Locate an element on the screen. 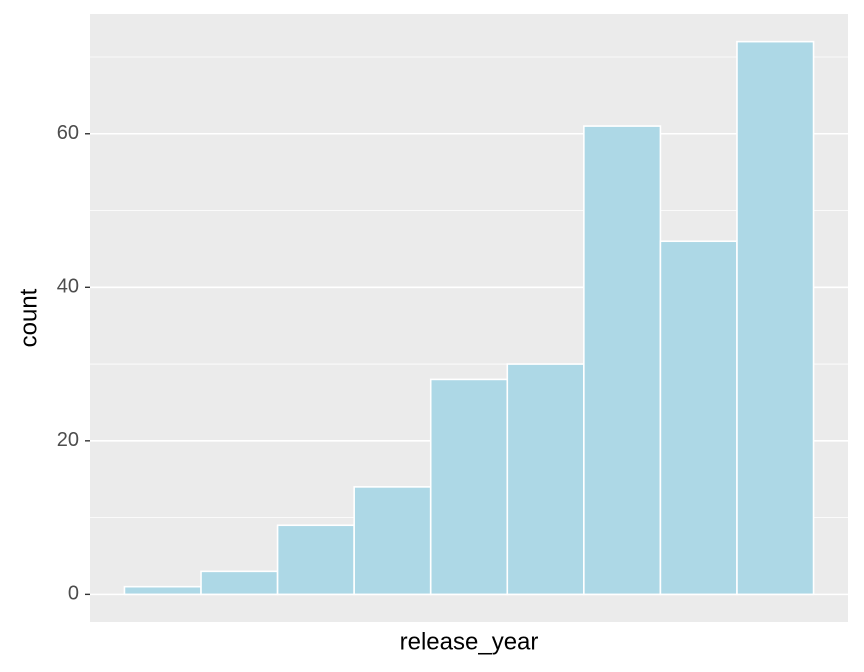  x-axis-title: release_year is located at coordinates (469, 641).